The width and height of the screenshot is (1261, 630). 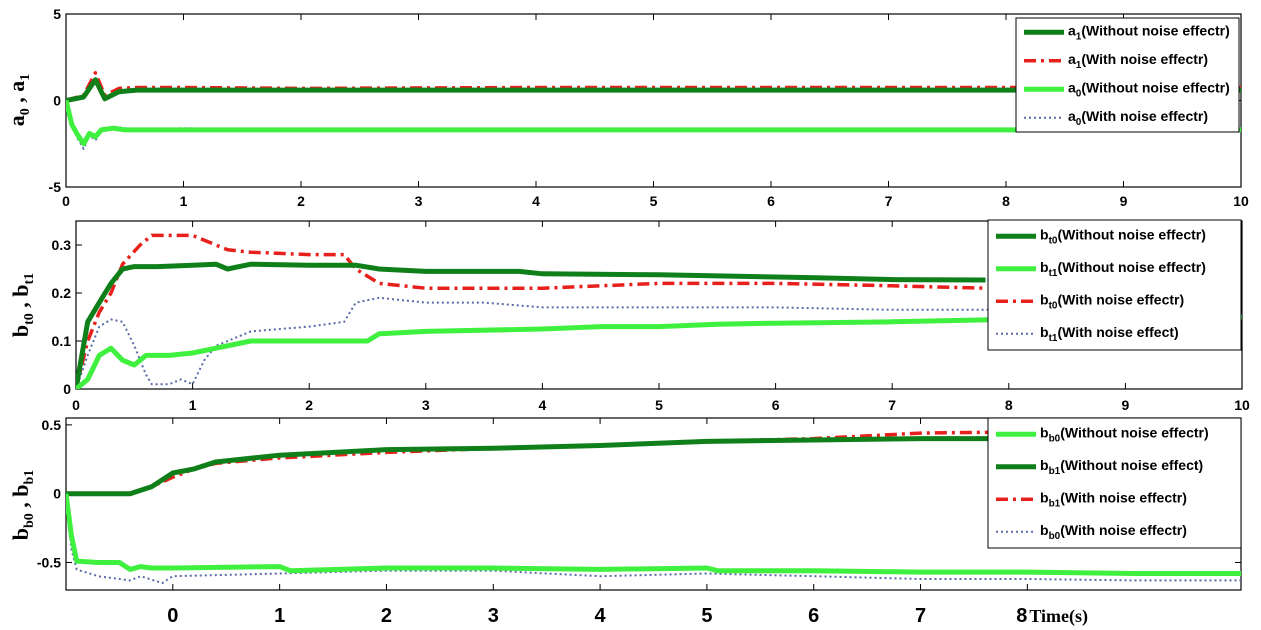 I want to click on series-line-red-dashdot, so click(x=653, y=87).